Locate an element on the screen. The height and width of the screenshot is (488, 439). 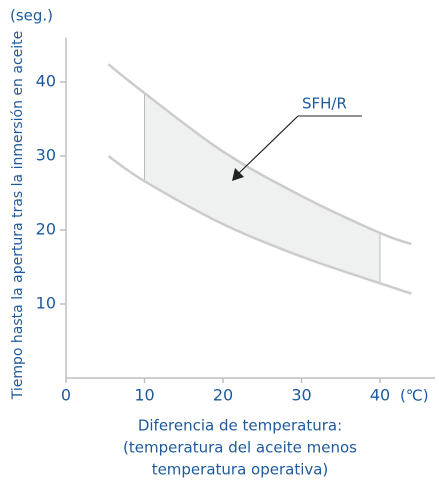
y-tick-label: 40 is located at coordinates (46, 81).